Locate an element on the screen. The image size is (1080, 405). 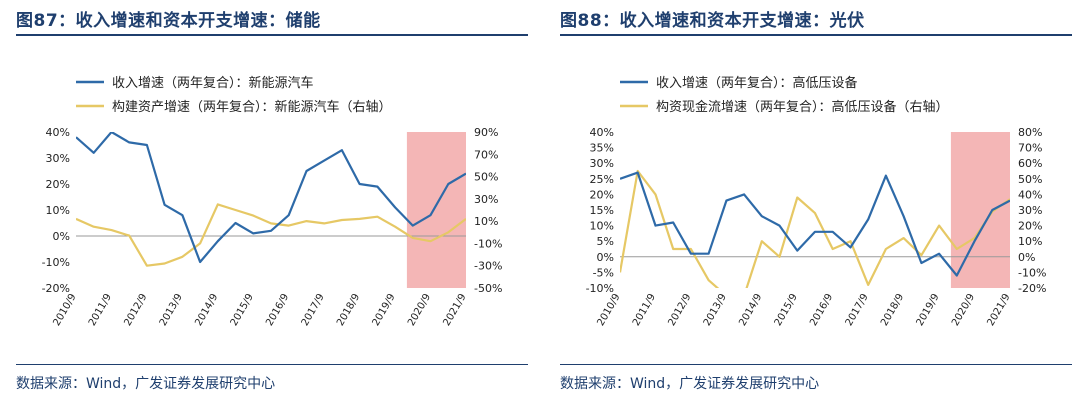
right-axis-tick-label: -30% is located at coordinates (488, 266).